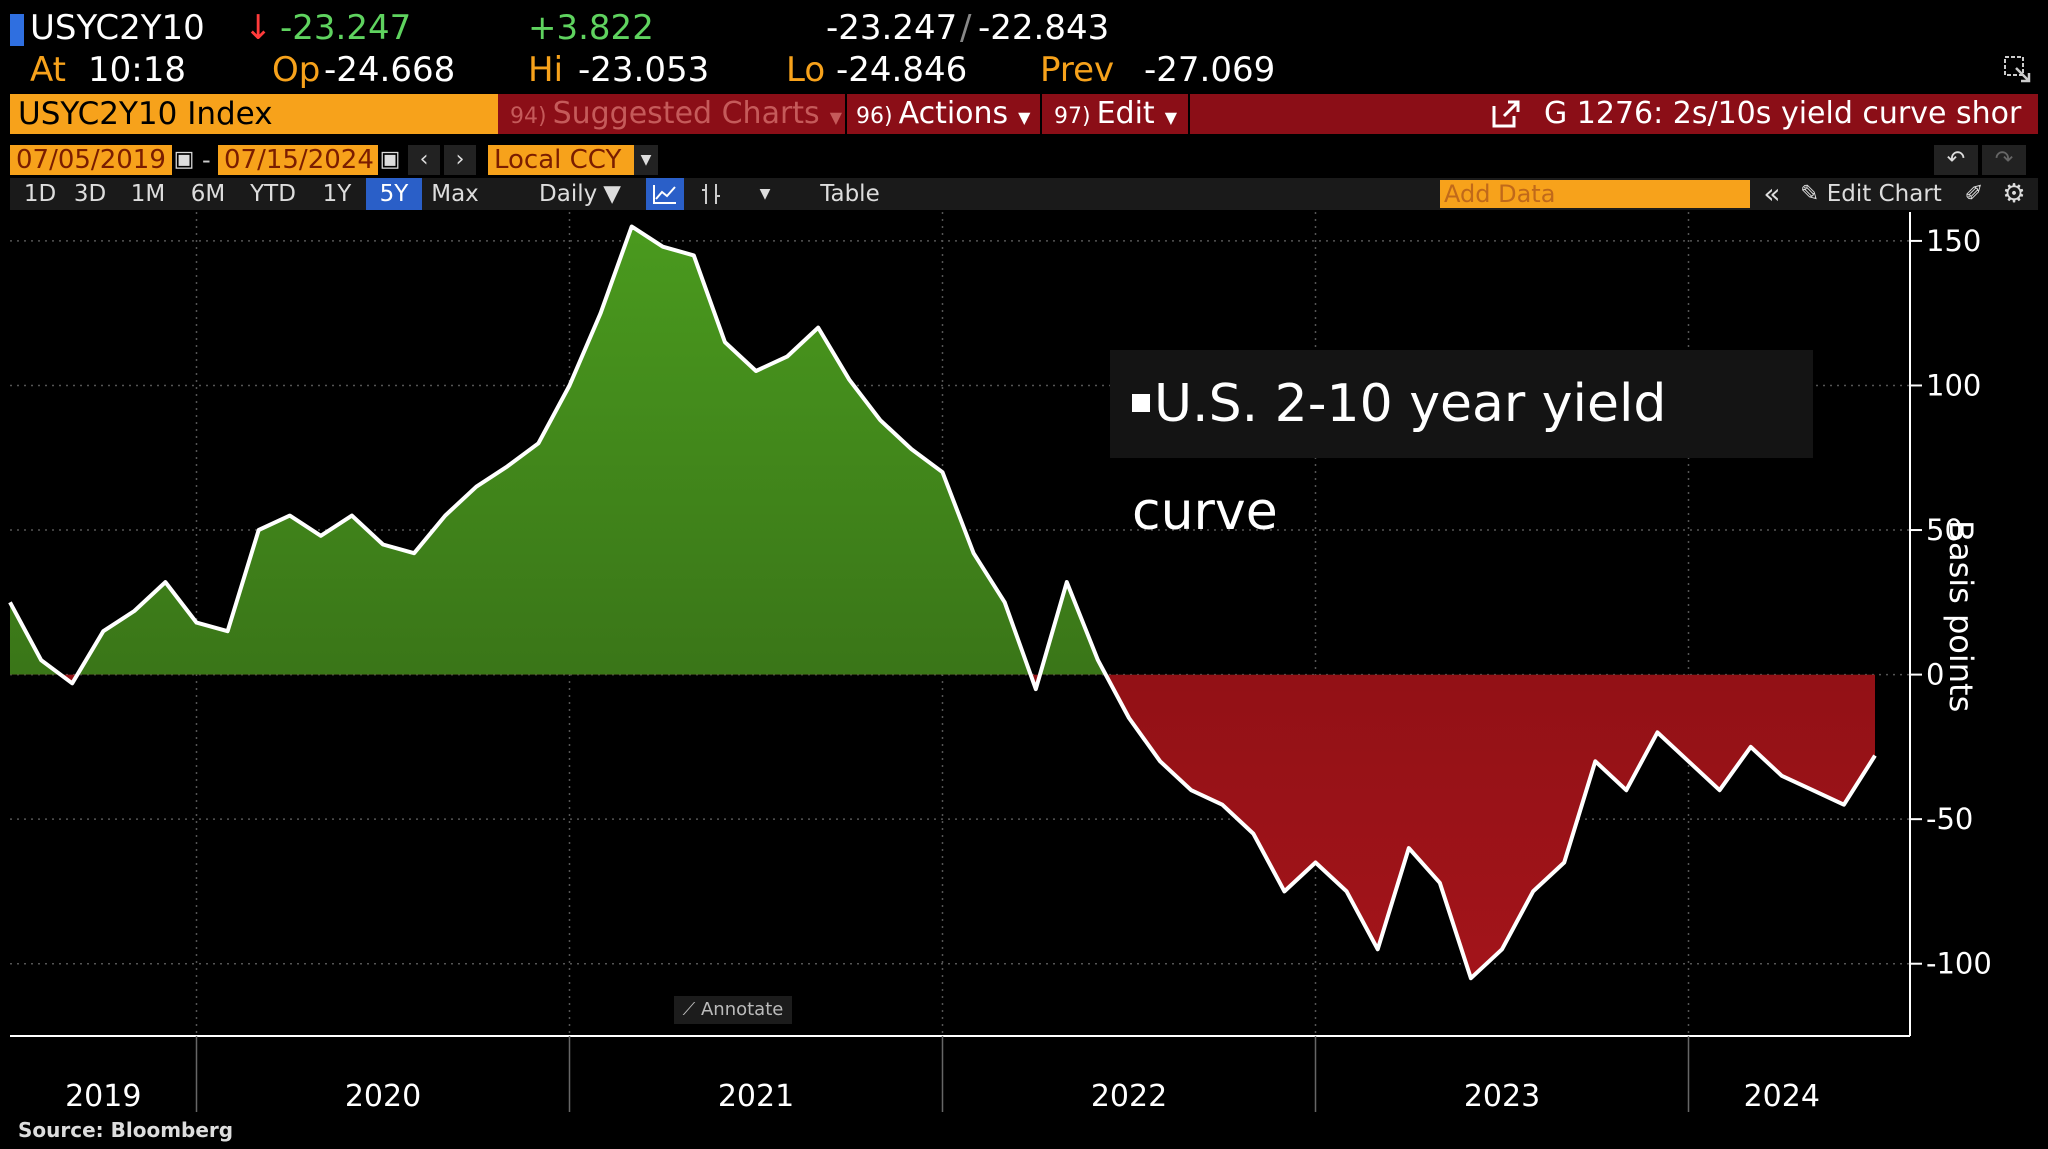 Image resolution: width=2048 pixels, height=1149 pixels. What do you see at coordinates (765, 194) in the screenshot?
I see `chart-type-dropdown-icon: ▼` at bounding box center [765, 194].